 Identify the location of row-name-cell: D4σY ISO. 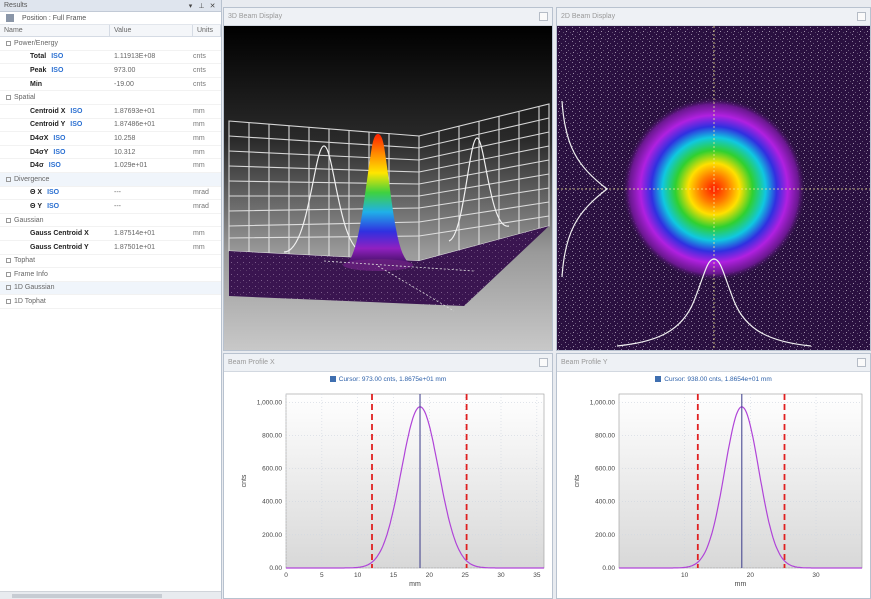
(55, 152).